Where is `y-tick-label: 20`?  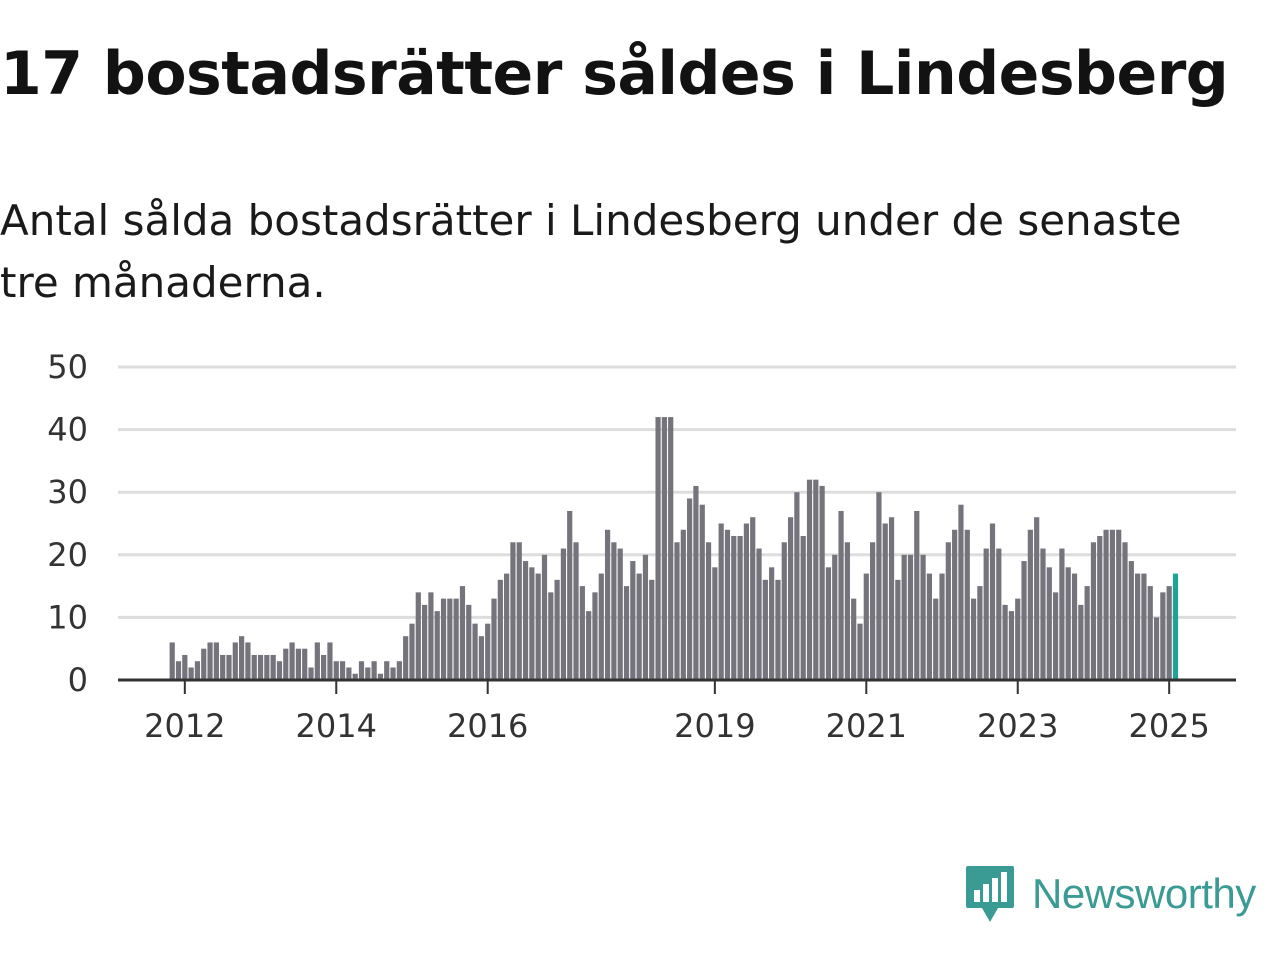 y-tick-label: 20 is located at coordinates (67, 555).